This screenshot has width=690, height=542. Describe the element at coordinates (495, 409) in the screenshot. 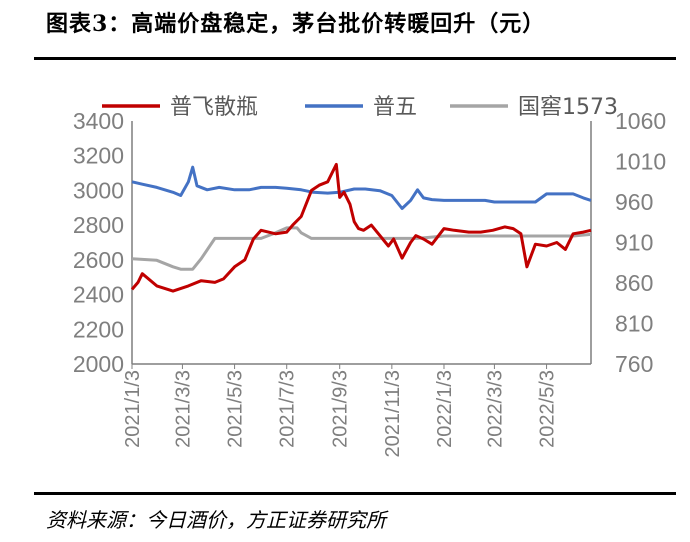

I see `x-tick-label: 2022/3/3` at that location.